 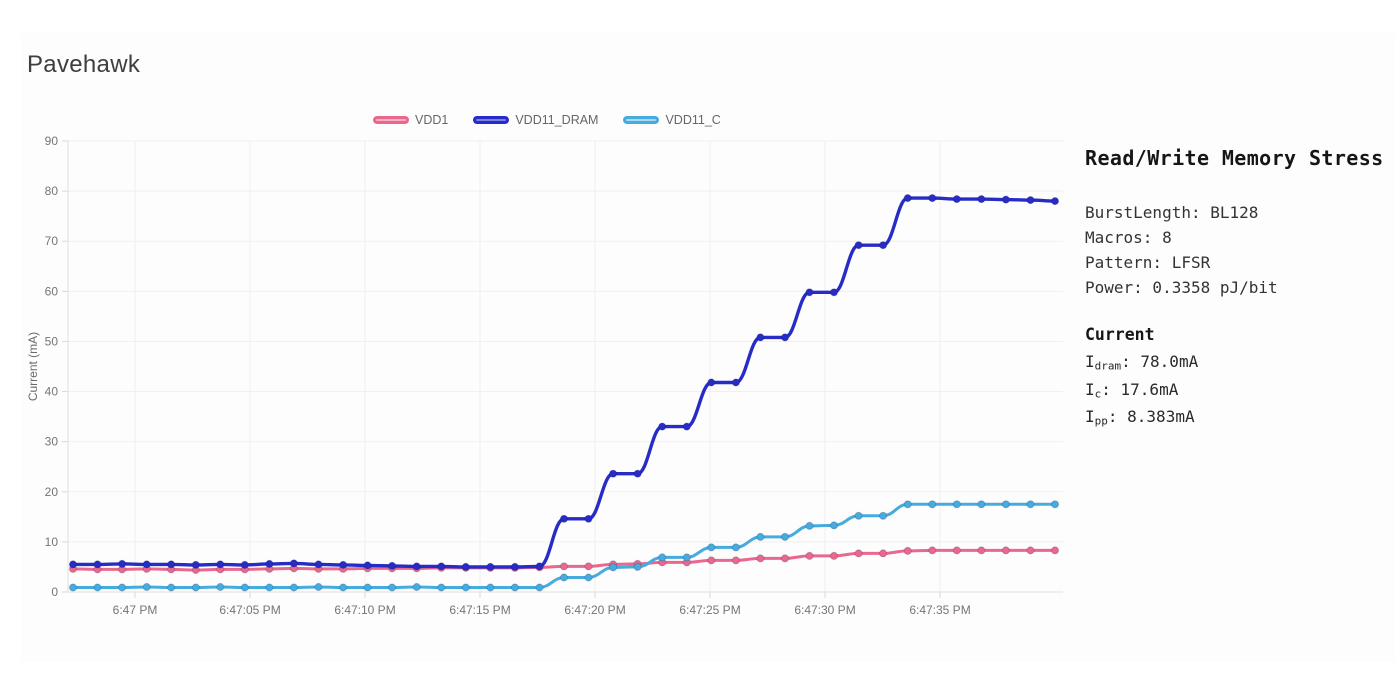 I want to click on legend-label: VDD1, so click(x=432, y=120).